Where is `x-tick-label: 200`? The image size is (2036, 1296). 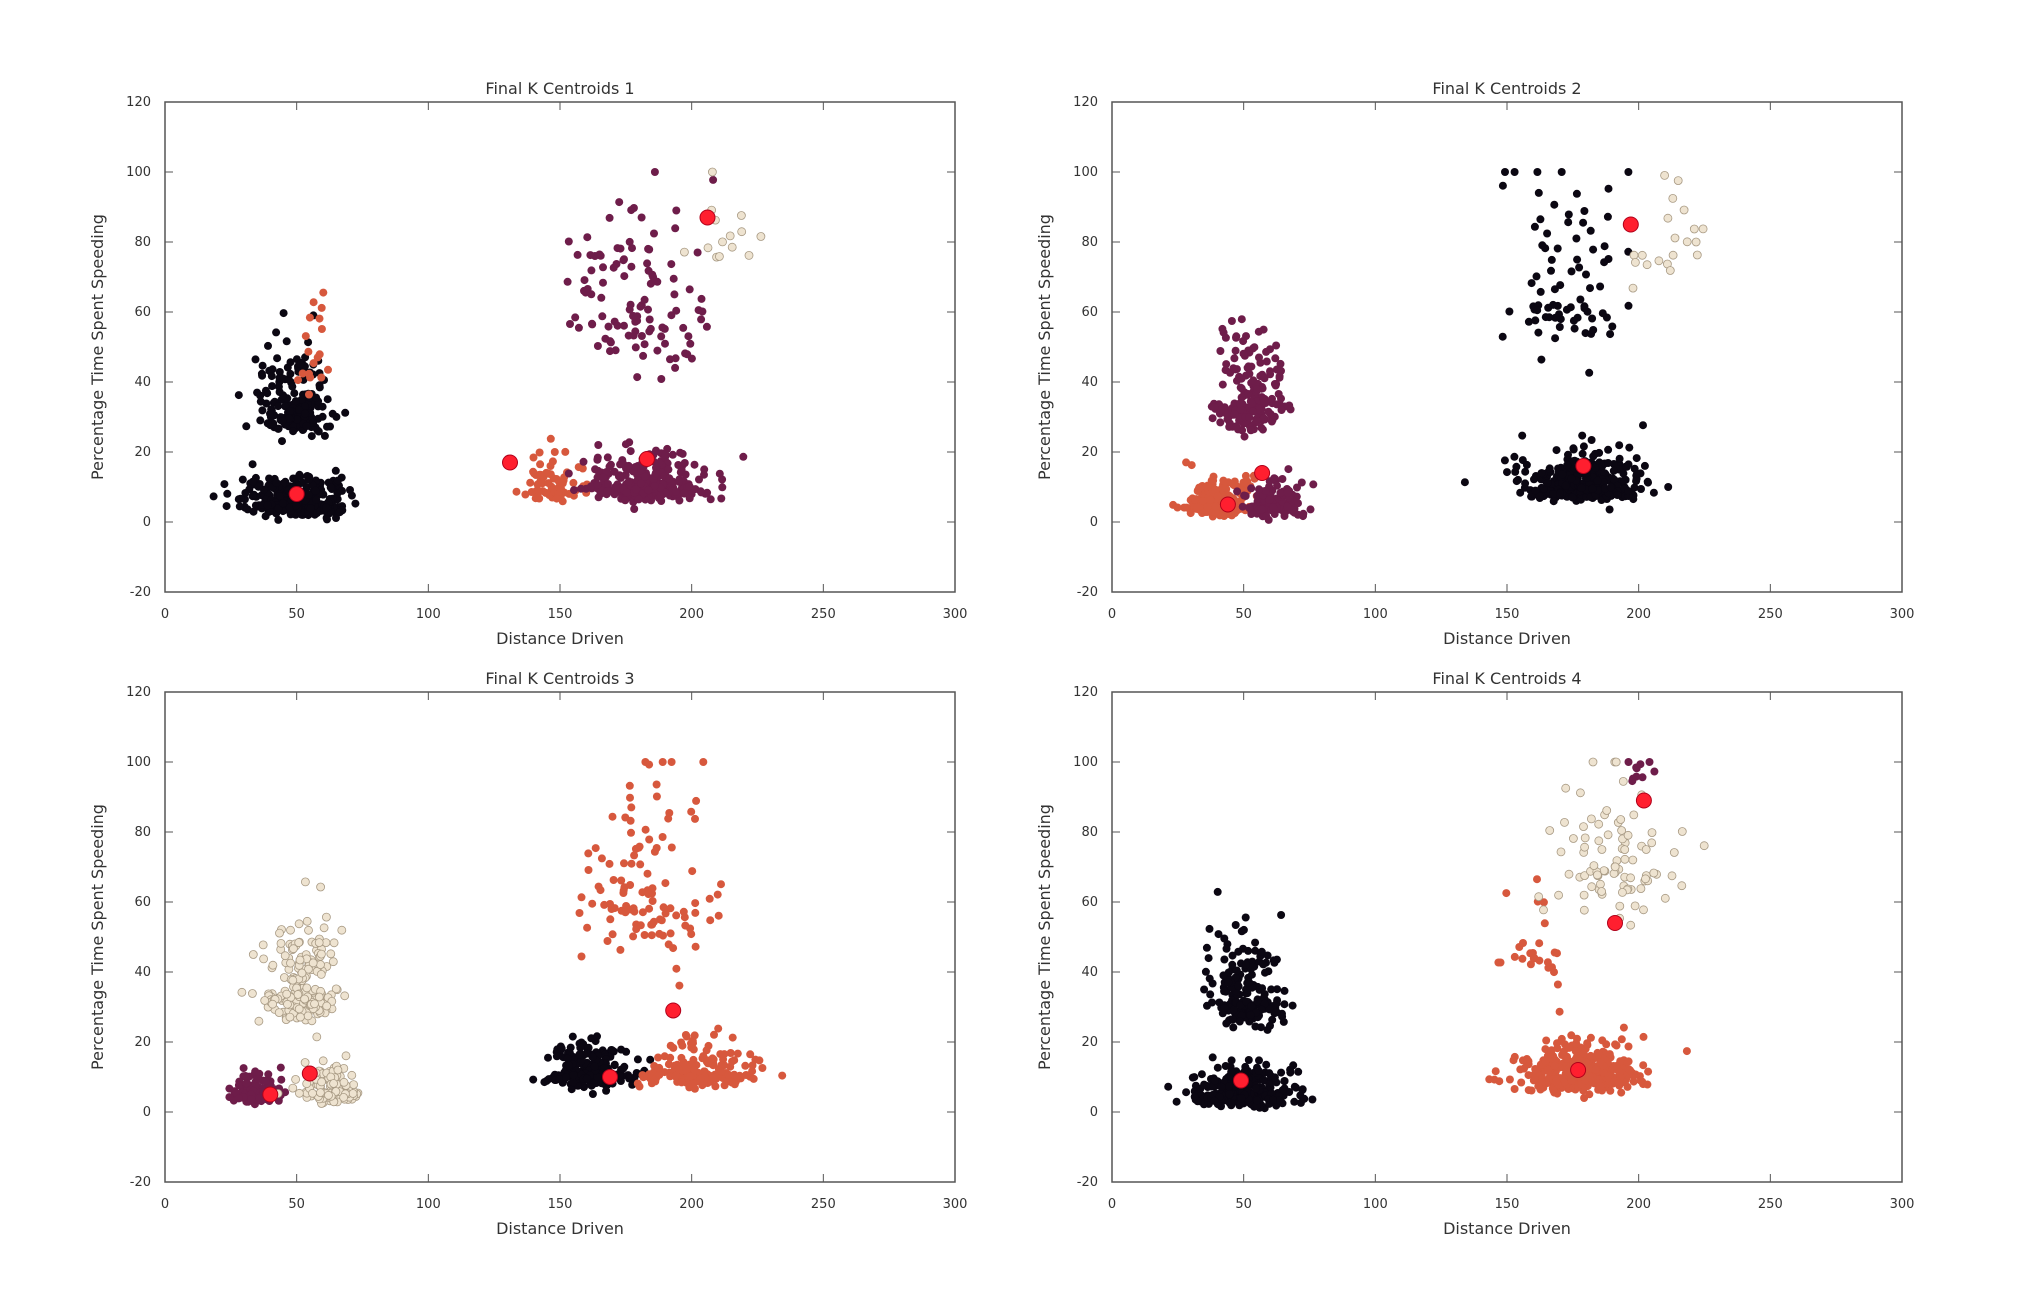 x-tick-label: 200 is located at coordinates (691, 614).